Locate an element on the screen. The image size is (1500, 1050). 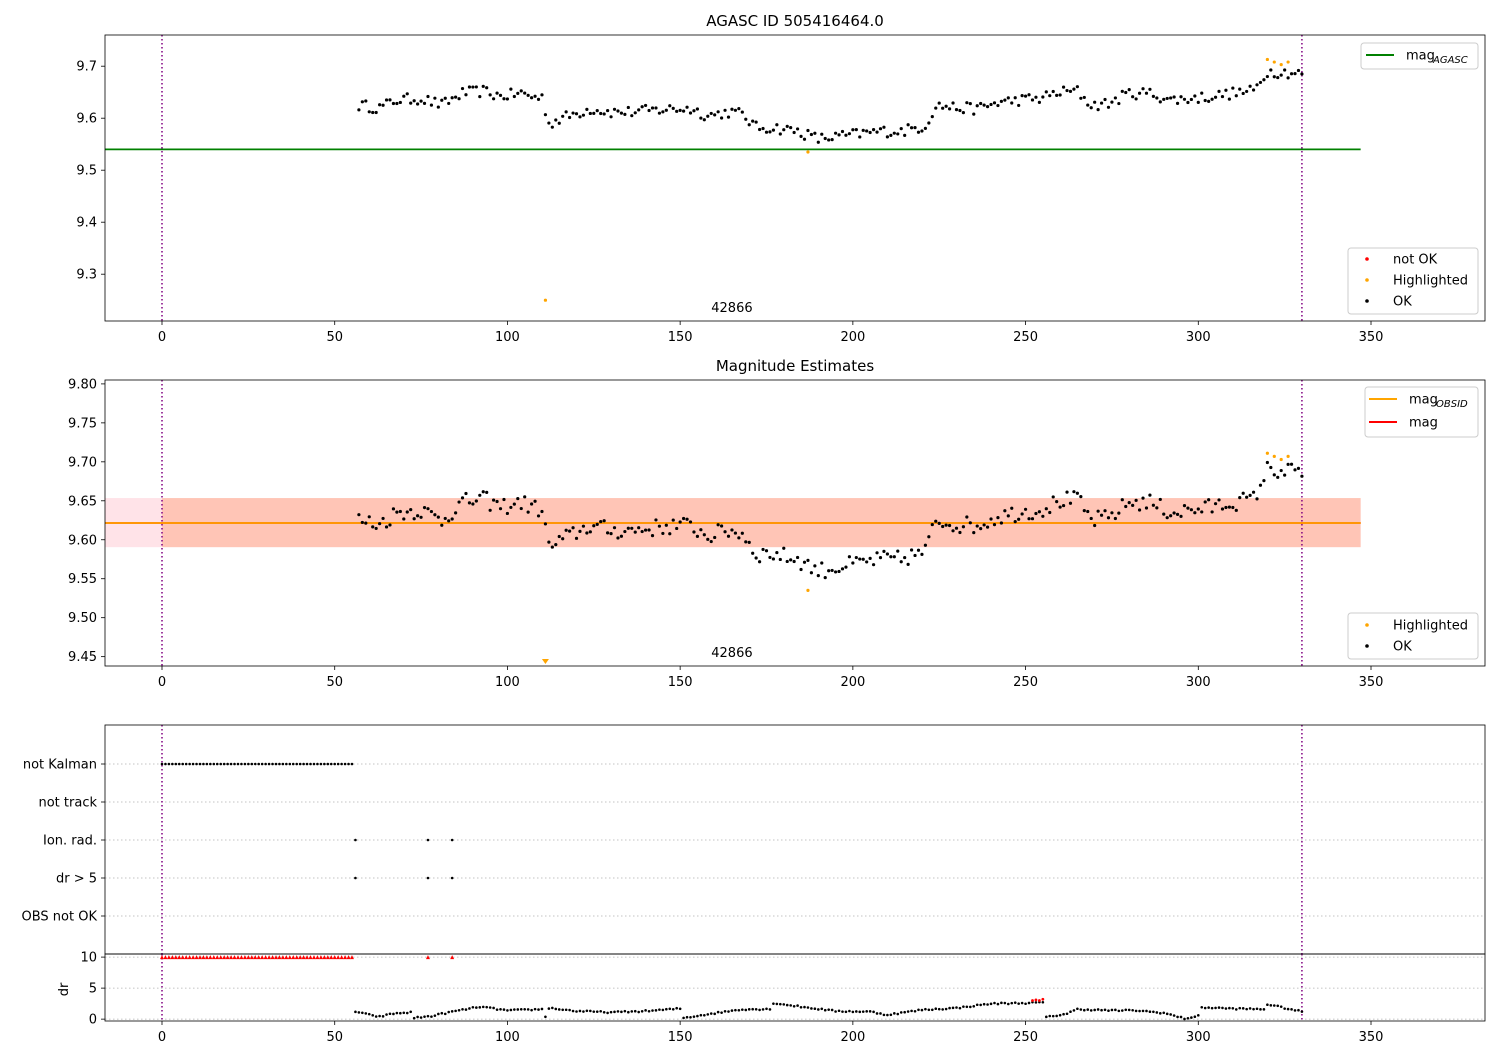
x-tick-label: 350 is located at coordinates (1371, 682).